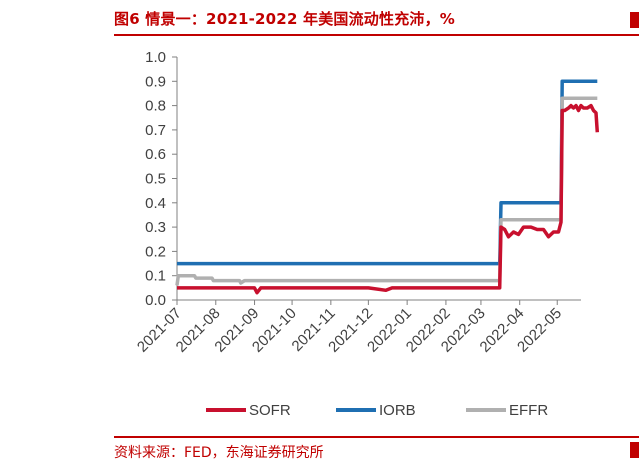 This screenshot has height=473, width=639. What do you see at coordinates (634, 450) in the screenshot?
I see `adjacent-figure-edge-bottom` at bounding box center [634, 450].